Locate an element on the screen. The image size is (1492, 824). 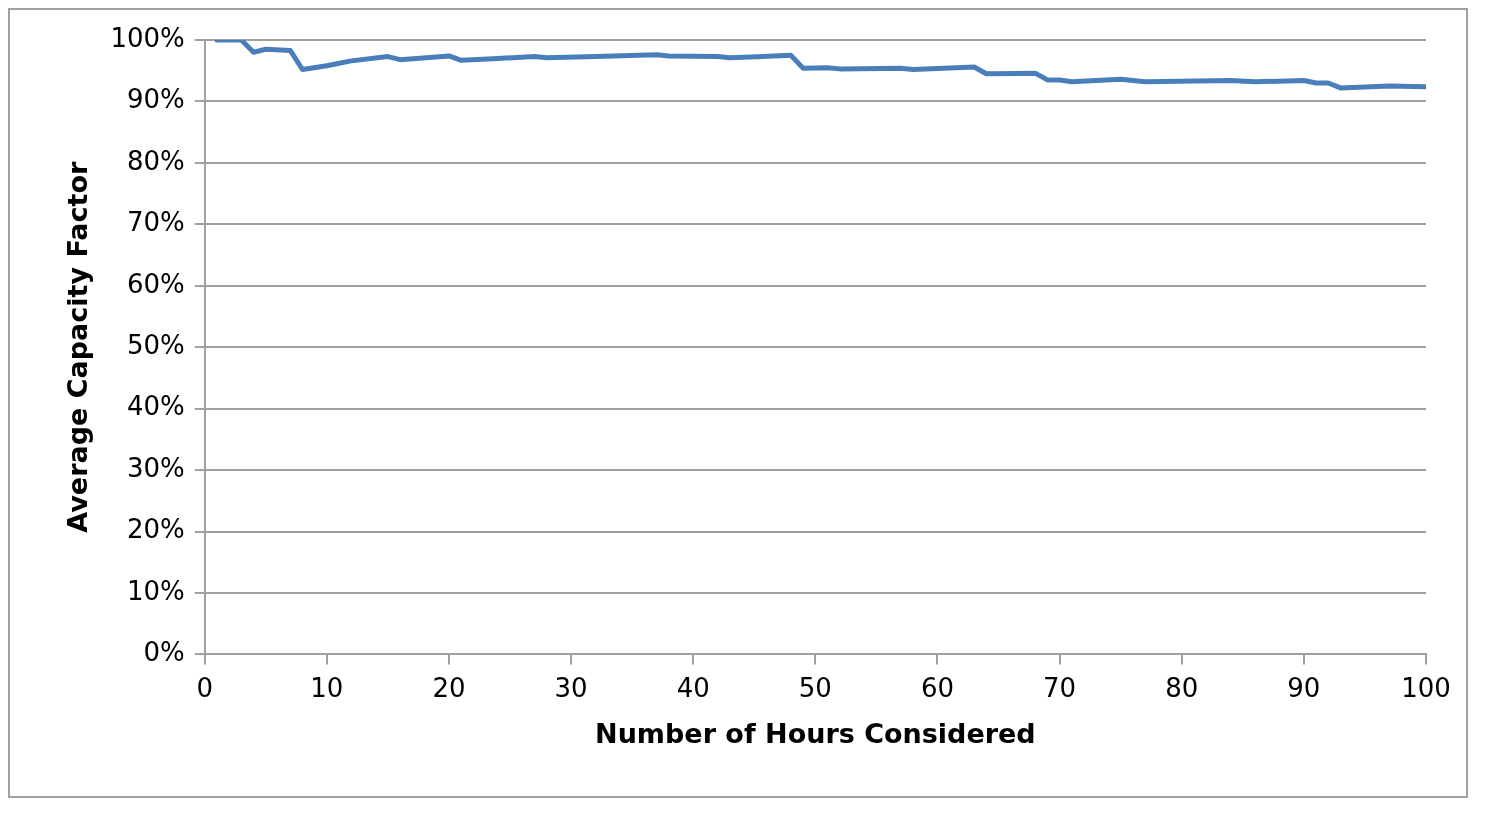
y-tick-label: 50% is located at coordinates (155, 344).